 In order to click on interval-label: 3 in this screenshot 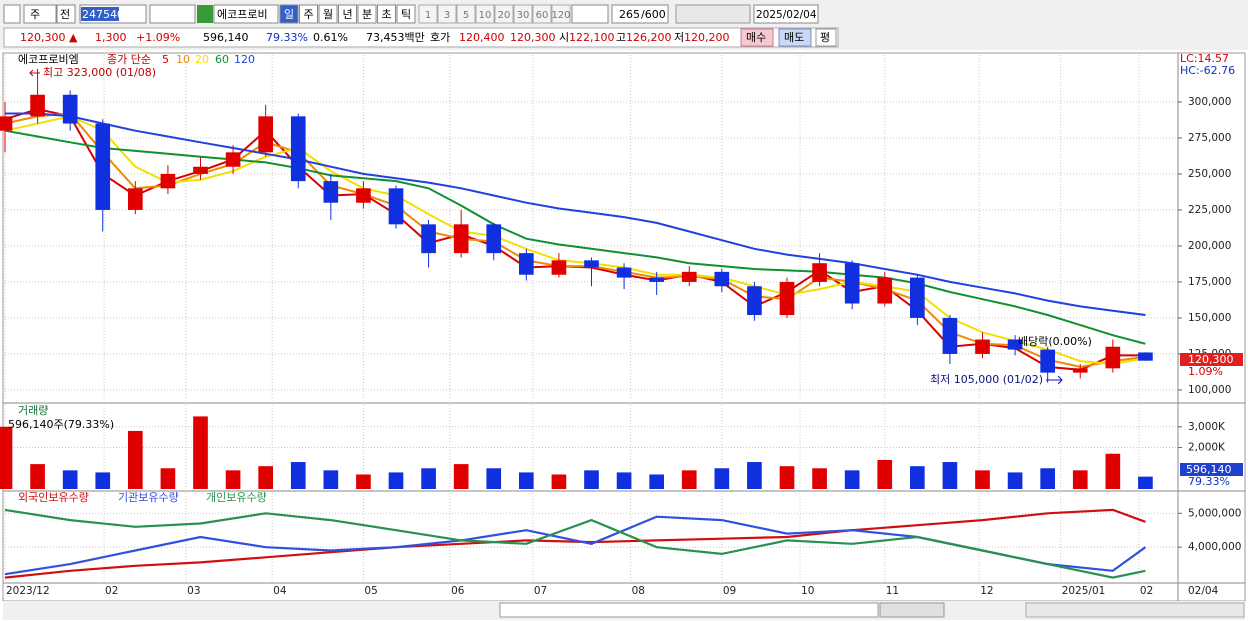, I will do `click(447, 15)`.